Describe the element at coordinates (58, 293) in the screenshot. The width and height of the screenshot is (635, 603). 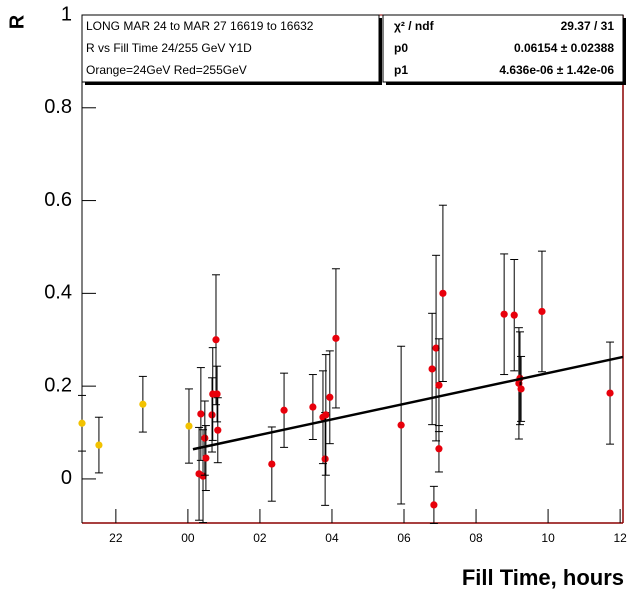
I see `y-tick-label: 0.4` at that location.